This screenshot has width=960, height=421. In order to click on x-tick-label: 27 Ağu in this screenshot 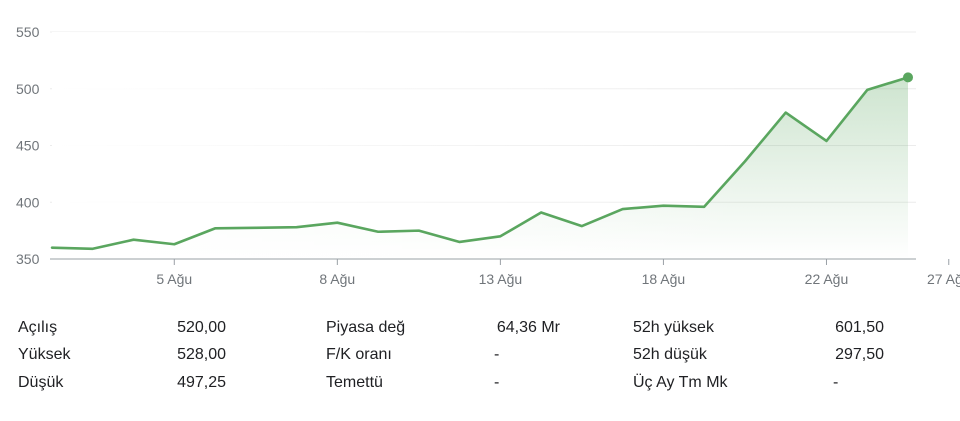, I will do `click(943, 279)`.